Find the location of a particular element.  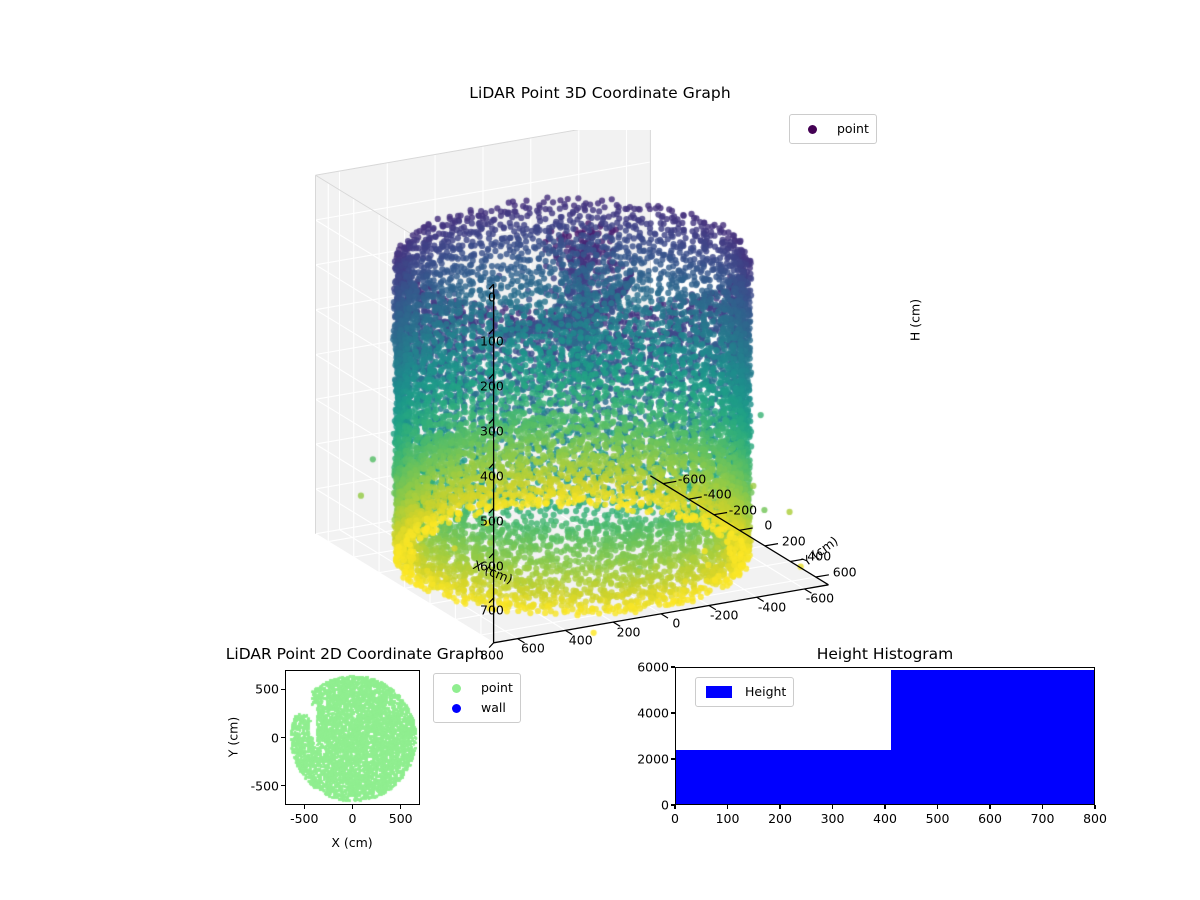

plot3d-axis-spines is located at coordinates (658, 466).